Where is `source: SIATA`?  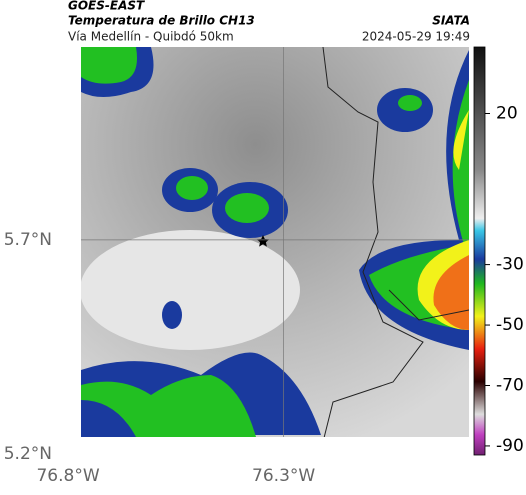 source: SIATA is located at coordinates (451, 21).